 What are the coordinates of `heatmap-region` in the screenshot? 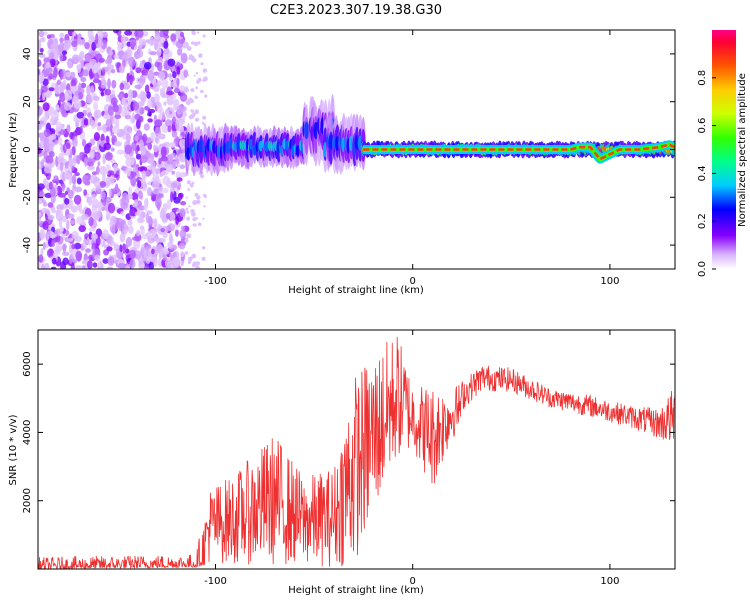 It's located at (268, 147).